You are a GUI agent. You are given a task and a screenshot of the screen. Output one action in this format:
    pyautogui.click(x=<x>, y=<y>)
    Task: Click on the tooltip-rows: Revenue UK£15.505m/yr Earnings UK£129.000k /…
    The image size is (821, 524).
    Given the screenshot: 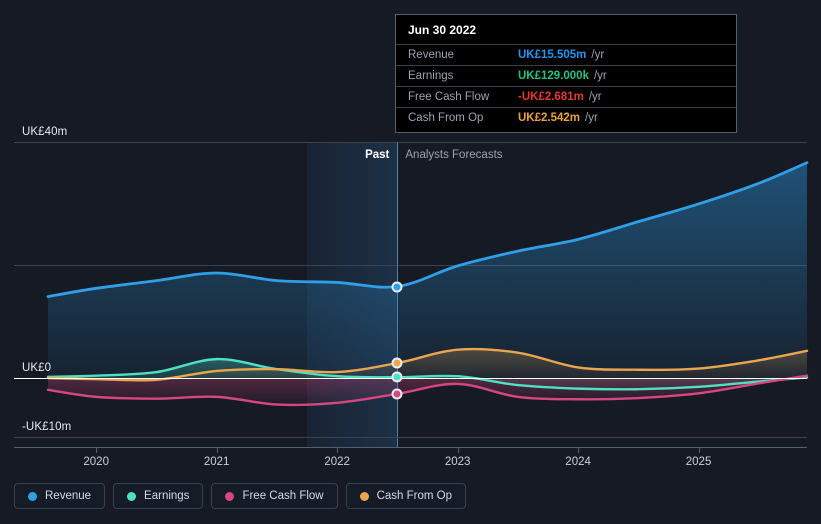 What is the action you would take?
    pyautogui.click(x=566, y=86)
    